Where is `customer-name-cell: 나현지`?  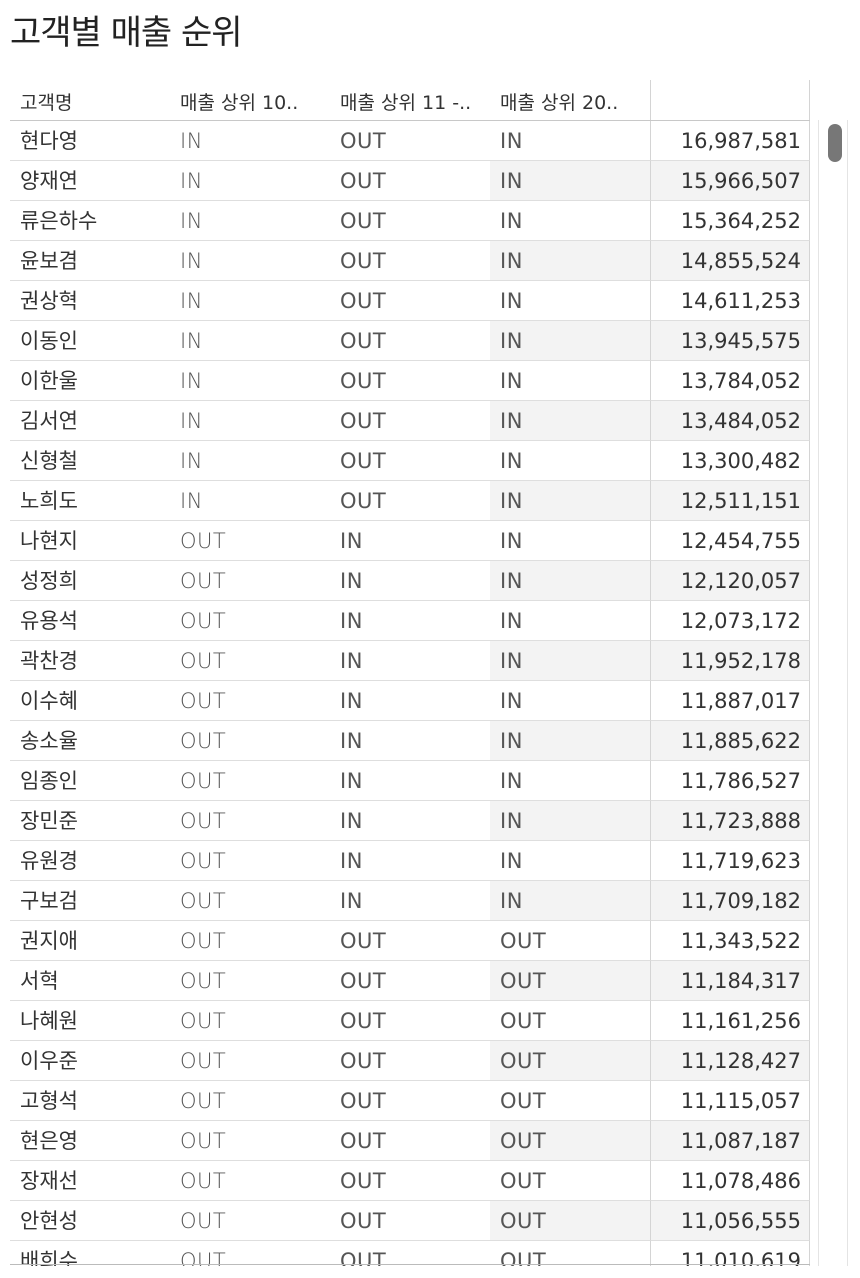 customer-name-cell: 나현지 is located at coordinates (90, 541).